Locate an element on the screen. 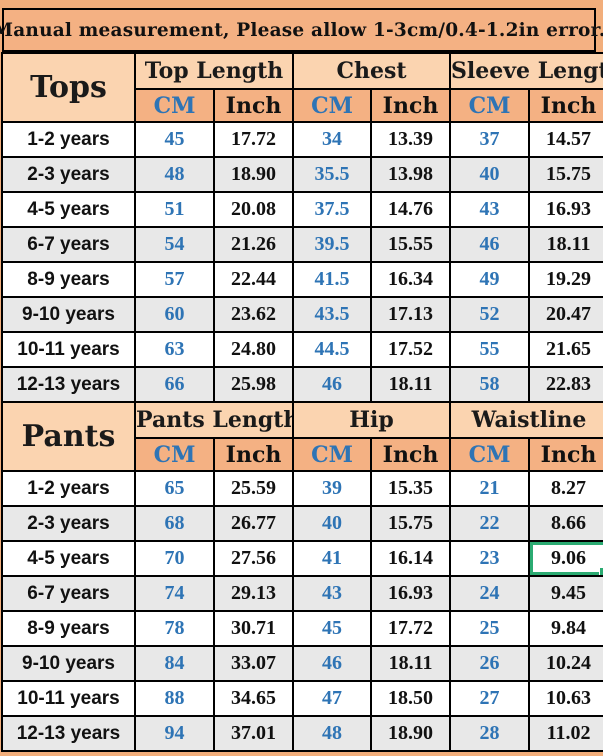 The width and height of the screenshot is (603, 756). table-row: 10-11 years 63 24.80 44.5 17.52 55 21.65 is located at coordinates (302, 349).